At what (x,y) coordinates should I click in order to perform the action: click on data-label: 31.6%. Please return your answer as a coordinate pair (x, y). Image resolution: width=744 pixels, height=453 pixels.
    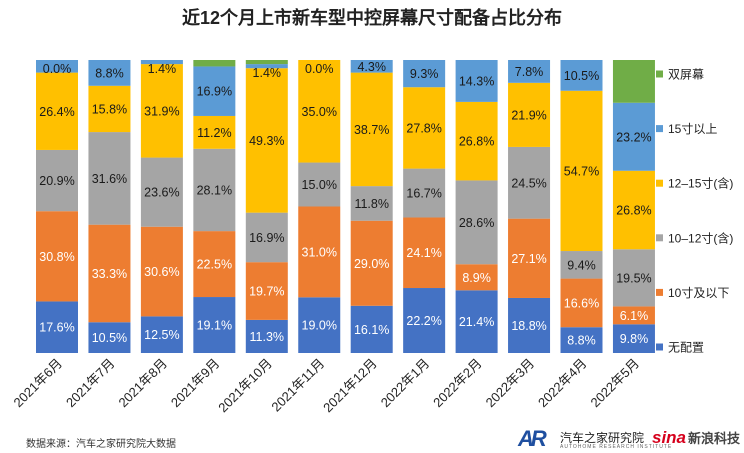
    Looking at the image, I should click on (109, 179).